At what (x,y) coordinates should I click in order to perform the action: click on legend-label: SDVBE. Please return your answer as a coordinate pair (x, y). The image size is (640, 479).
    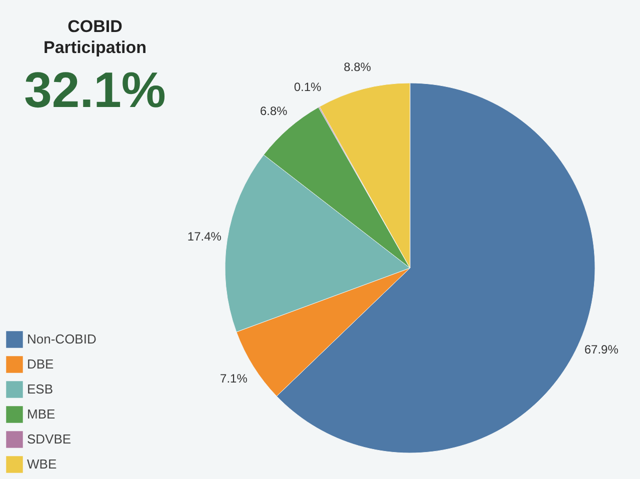
    Looking at the image, I should click on (49, 439).